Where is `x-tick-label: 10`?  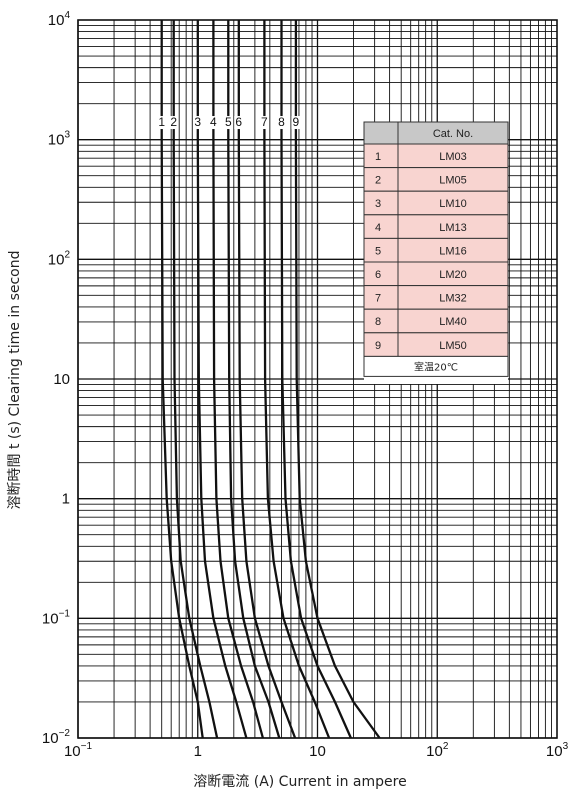
x-tick-label: 10 is located at coordinates (317, 751).